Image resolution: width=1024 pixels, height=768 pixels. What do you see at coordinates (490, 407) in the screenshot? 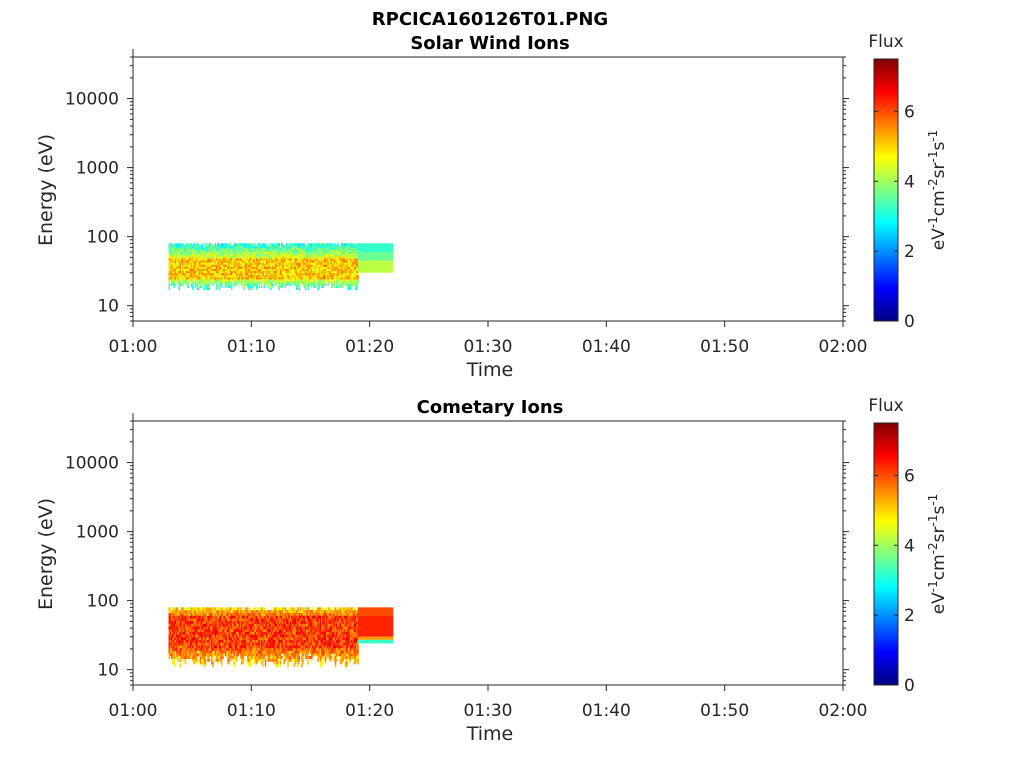
I see `panel-title: Cometary Ions` at bounding box center [490, 407].